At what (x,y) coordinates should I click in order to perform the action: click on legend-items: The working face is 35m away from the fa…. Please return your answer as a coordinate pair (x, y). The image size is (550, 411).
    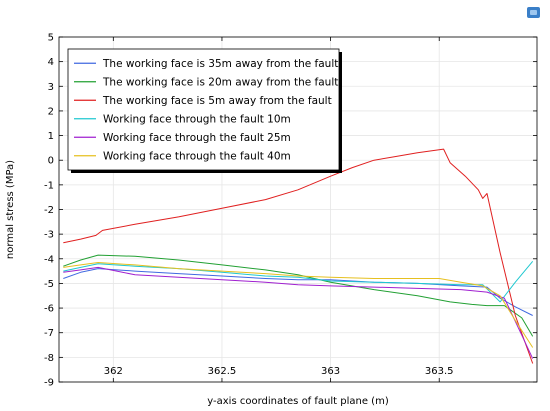
    Looking at the image, I should click on (206, 110).